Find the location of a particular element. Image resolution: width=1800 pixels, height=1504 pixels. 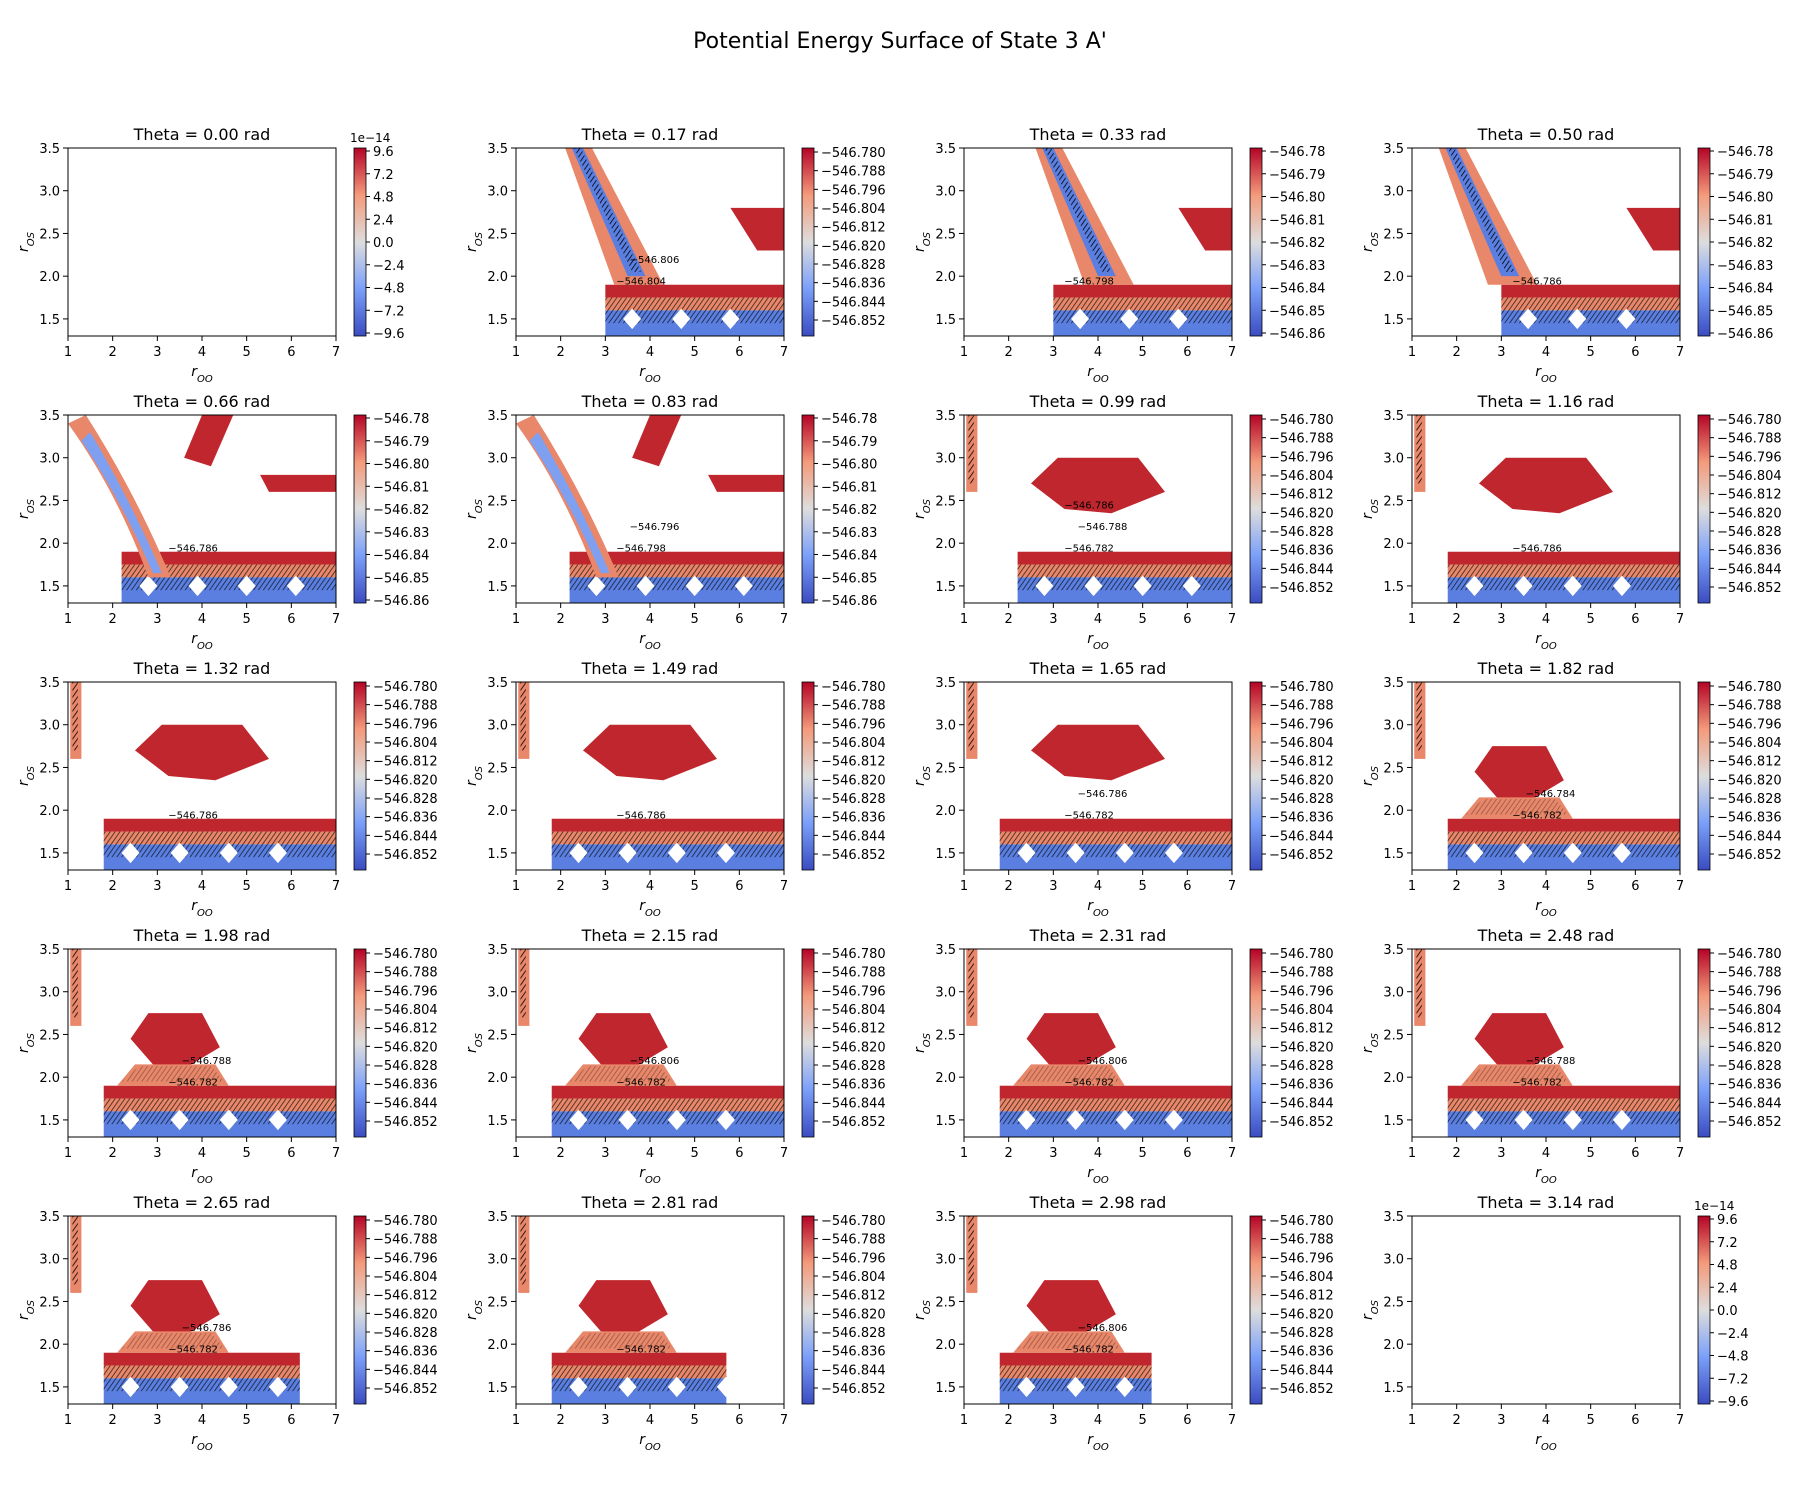

colorbar-tick-label: −2.4 is located at coordinates (1733, 1334).